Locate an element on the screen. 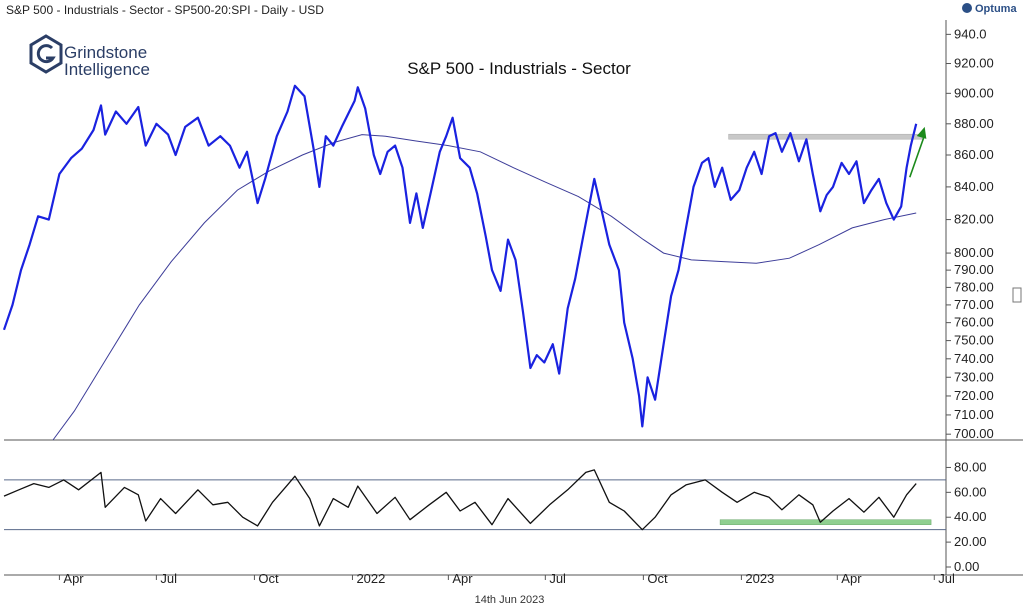 This screenshot has width=1023, height=613. y-tick-label: 740.00 is located at coordinates (974, 358).